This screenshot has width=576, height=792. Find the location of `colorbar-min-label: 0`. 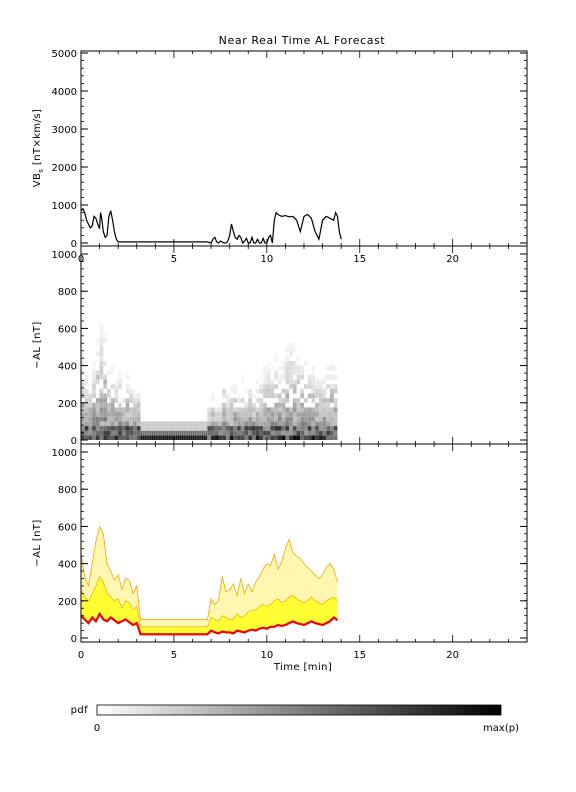

colorbar-min-label: 0 is located at coordinates (97, 728).